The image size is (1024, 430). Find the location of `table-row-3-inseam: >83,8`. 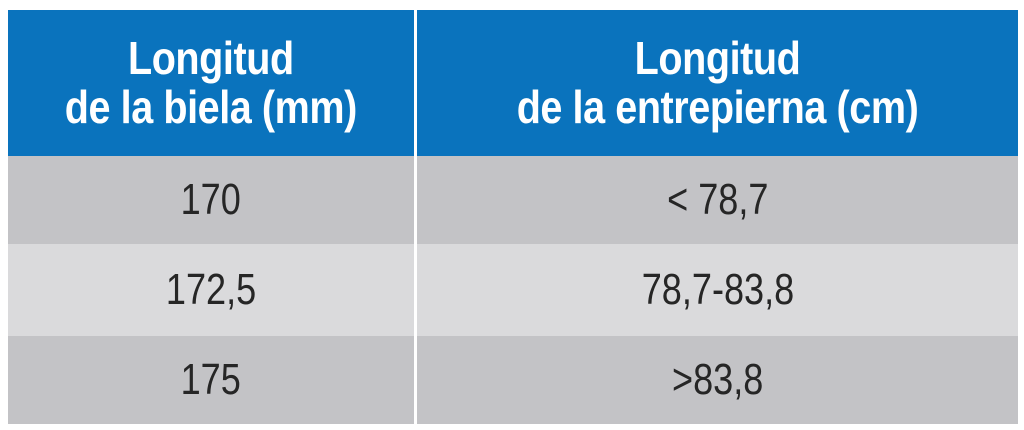

table-row-3-inseam: >83,8 is located at coordinates (717, 380).